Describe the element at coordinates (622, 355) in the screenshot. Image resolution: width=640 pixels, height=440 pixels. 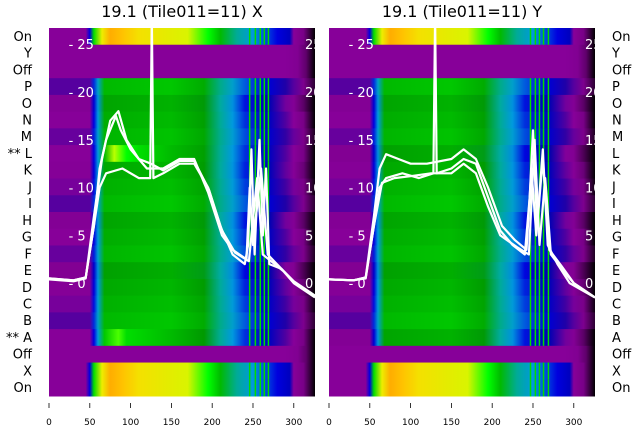
I see `row-label: Off` at that location.